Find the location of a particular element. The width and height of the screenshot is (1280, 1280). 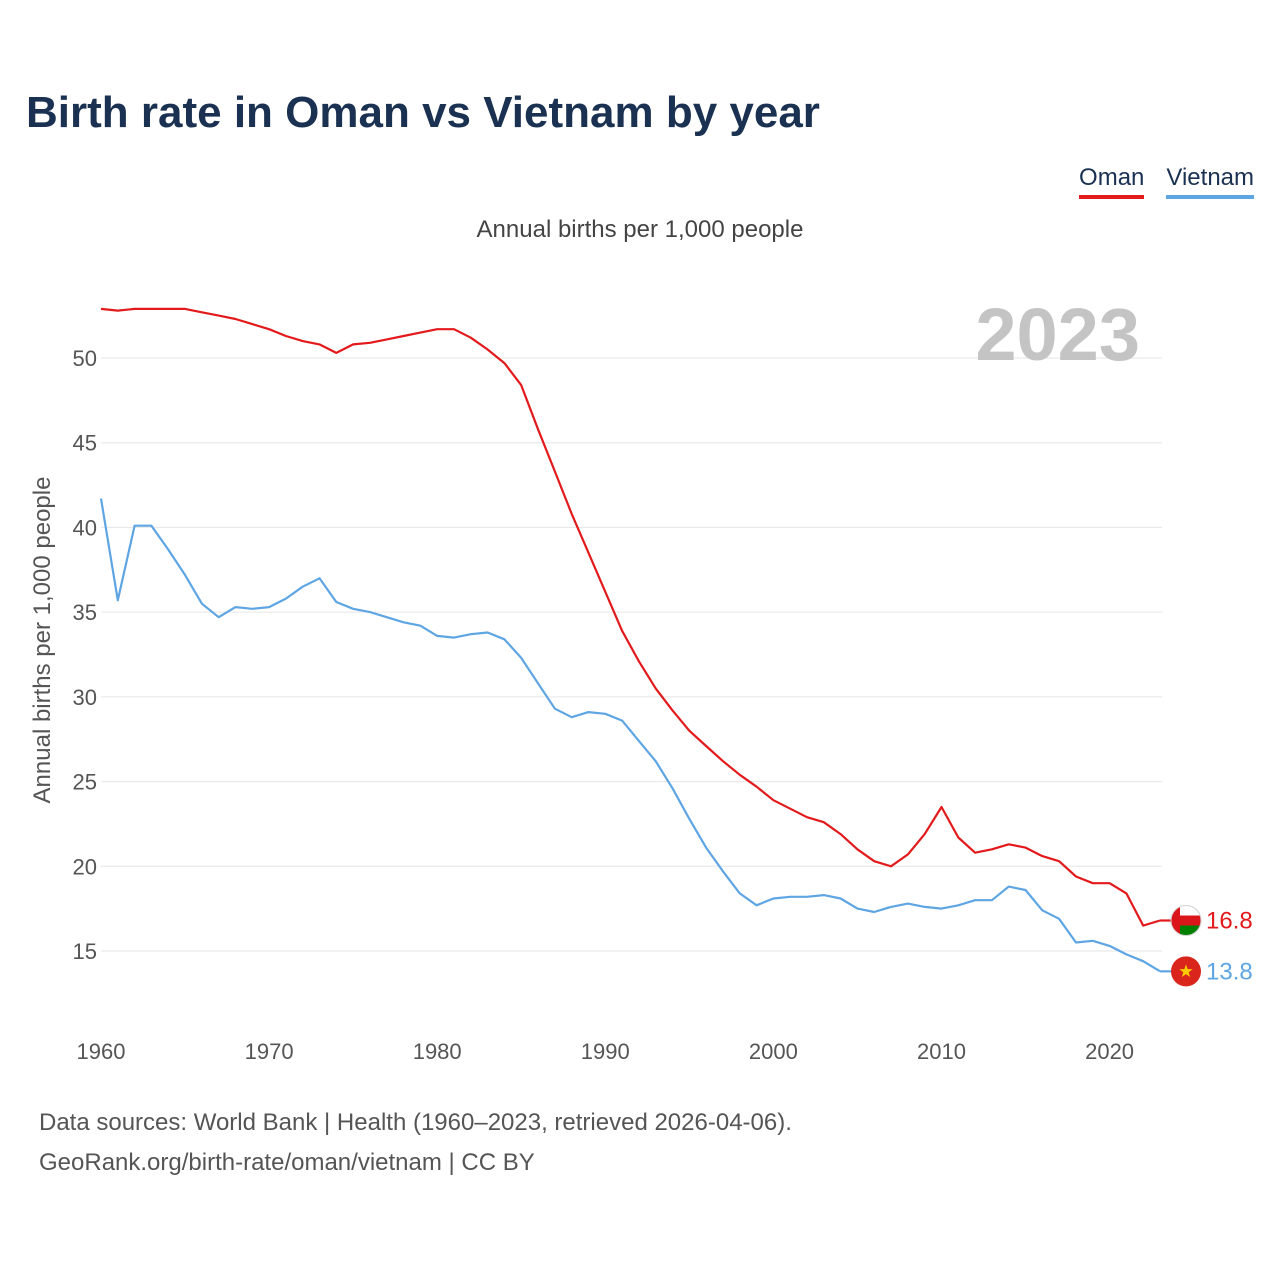

end-value-label-vietnam: 13.8 is located at coordinates (1229, 971).